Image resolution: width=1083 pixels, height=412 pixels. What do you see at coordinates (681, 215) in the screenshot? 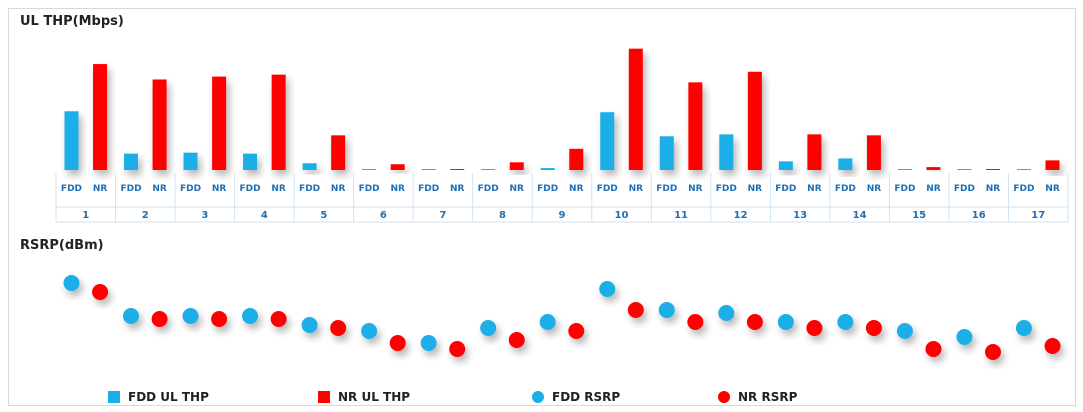
I see `category-tick-label: 11` at bounding box center [681, 215].